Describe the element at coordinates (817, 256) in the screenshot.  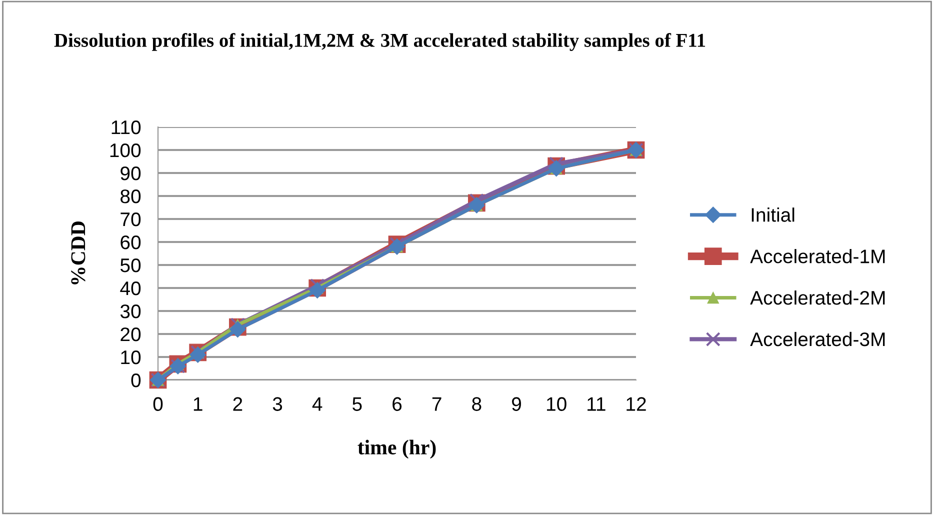
I see `legend-label: Accelerated-1M` at that location.